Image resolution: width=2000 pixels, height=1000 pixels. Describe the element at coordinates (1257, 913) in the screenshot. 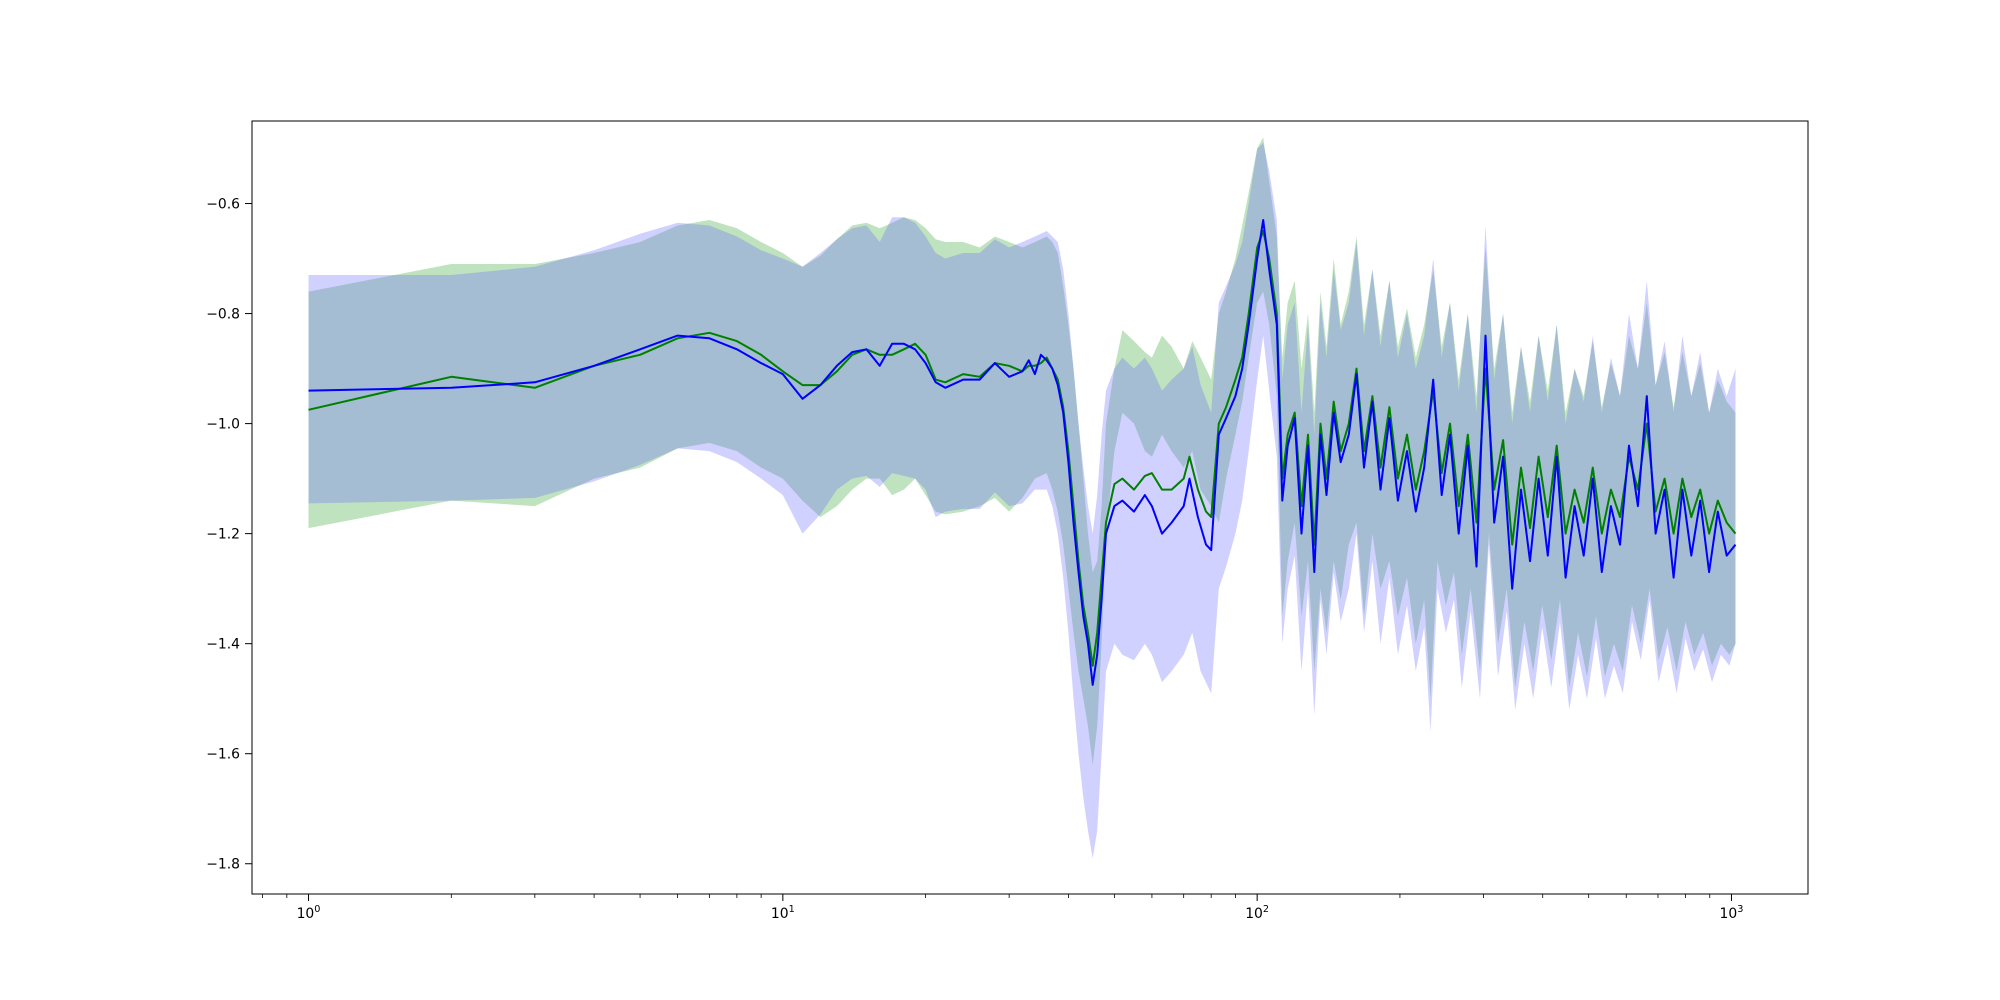

I see `x-tick-label: 102` at that location.